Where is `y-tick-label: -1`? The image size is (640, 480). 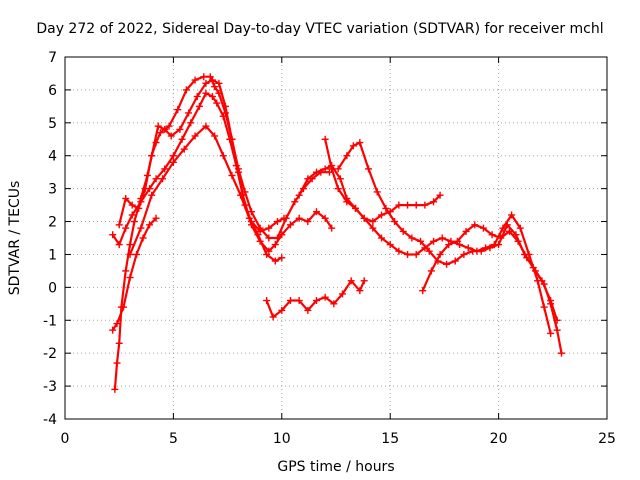 y-tick-label: -1 is located at coordinates (50, 321).